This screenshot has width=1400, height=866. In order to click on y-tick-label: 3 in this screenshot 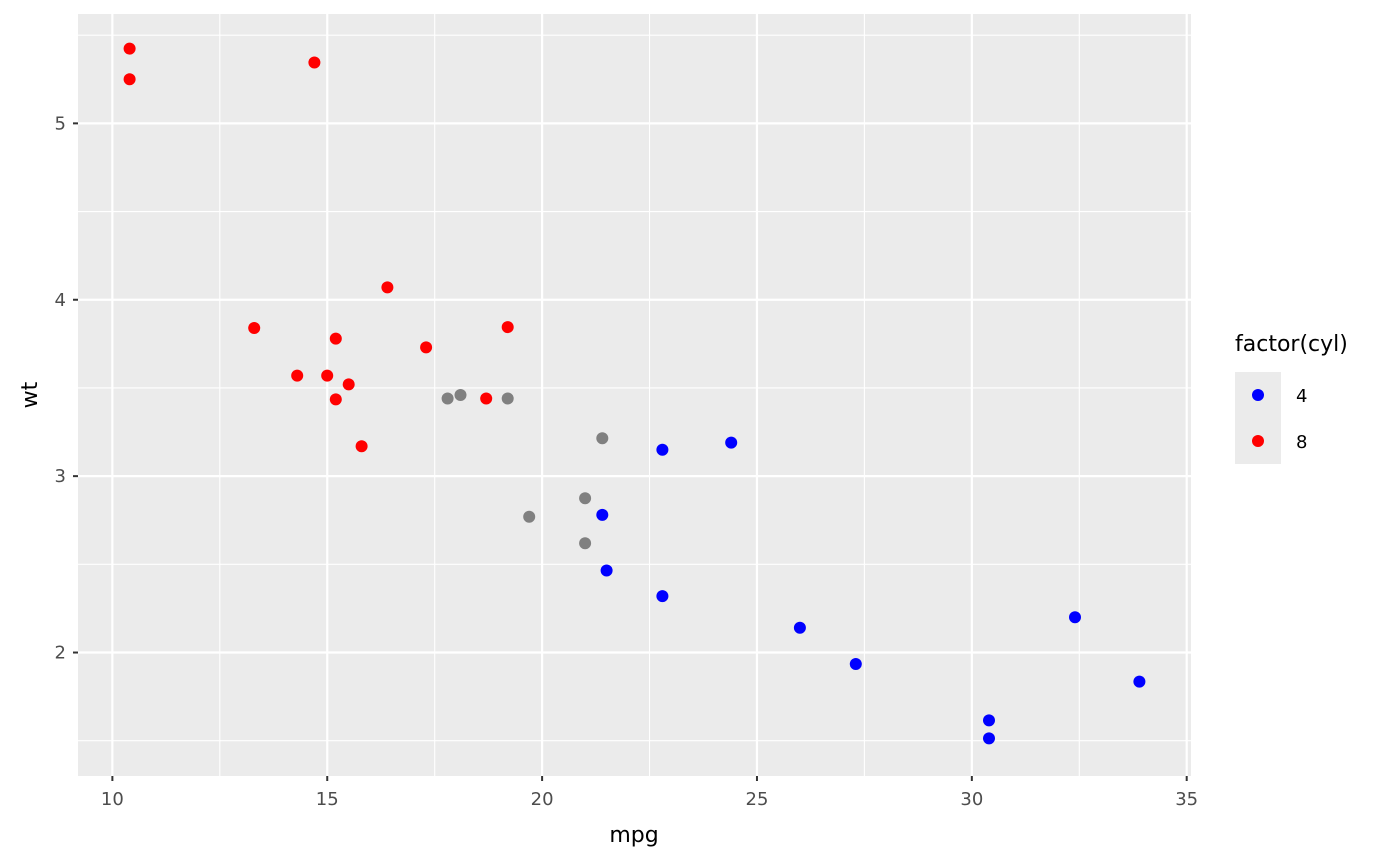, I will do `click(60, 476)`.